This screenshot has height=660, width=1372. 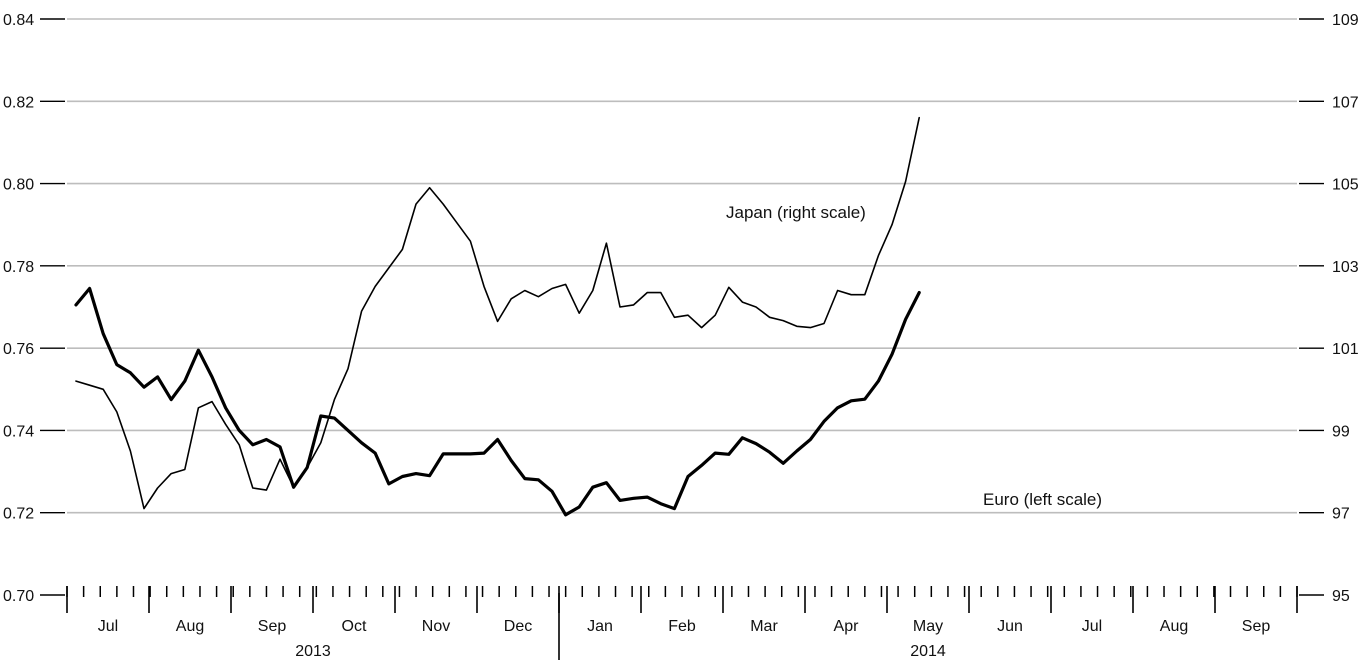 What do you see at coordinates (1010, 626) in the screenshot?
I see `month-label: Jun` at bounding box center [1010, 626].